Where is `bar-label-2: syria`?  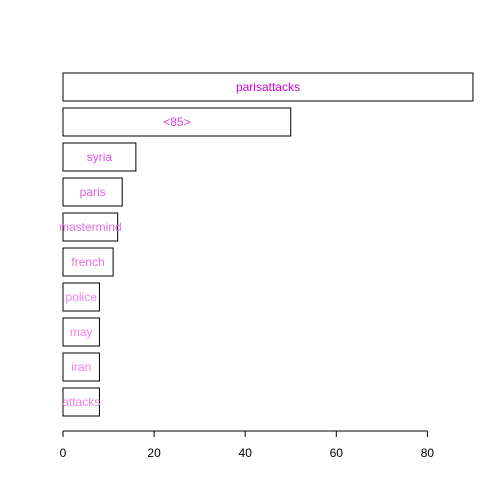 bar-label-2: syria is located at coordinates (100, 157).